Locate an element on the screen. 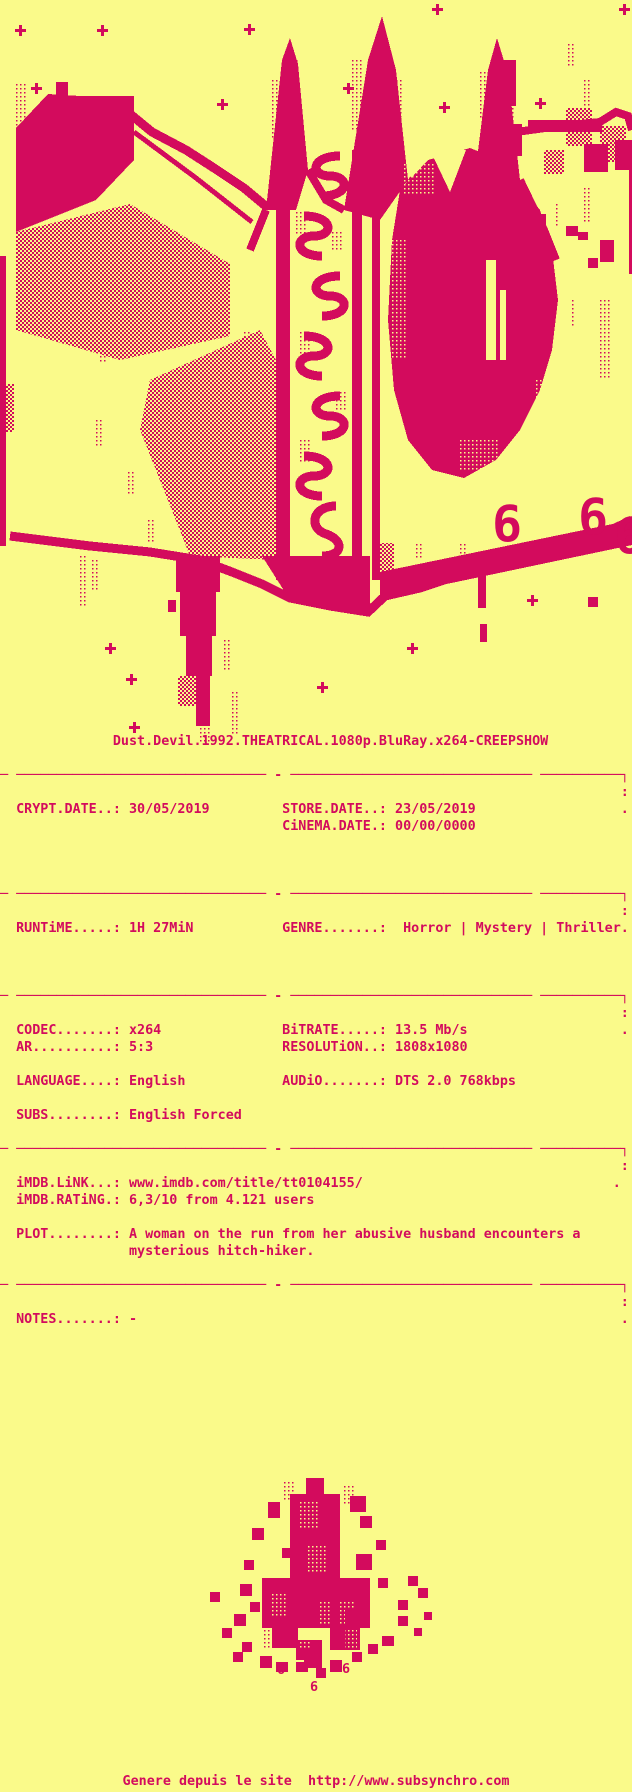  field-plot-2: mysterious hitch-hiker. is located at coordinates (157, 1251).